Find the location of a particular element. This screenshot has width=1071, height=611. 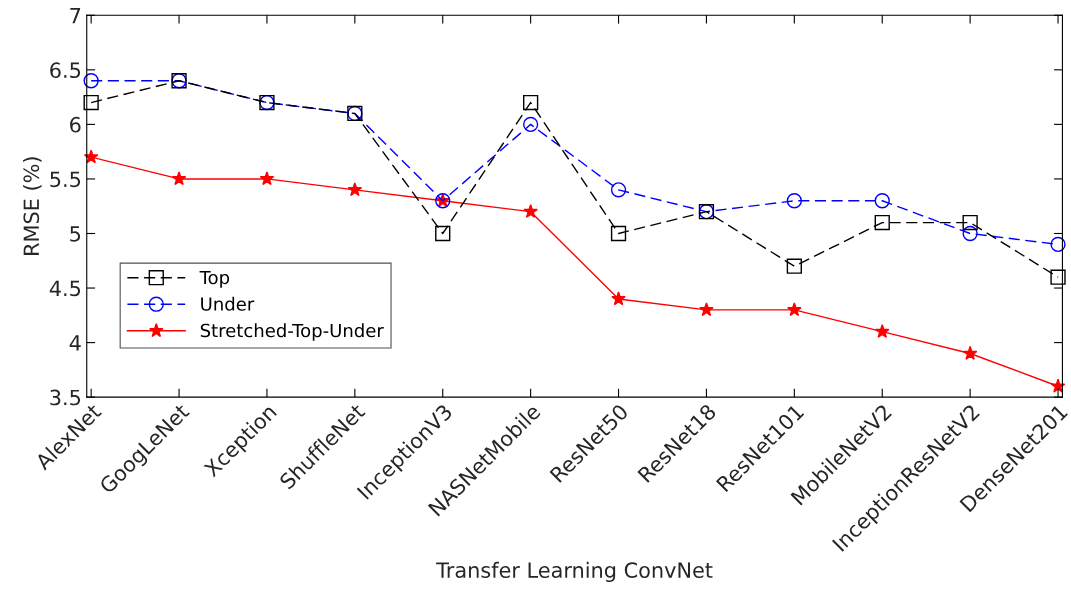

y-tick-label: 6 is located at coordinates (75, 124).